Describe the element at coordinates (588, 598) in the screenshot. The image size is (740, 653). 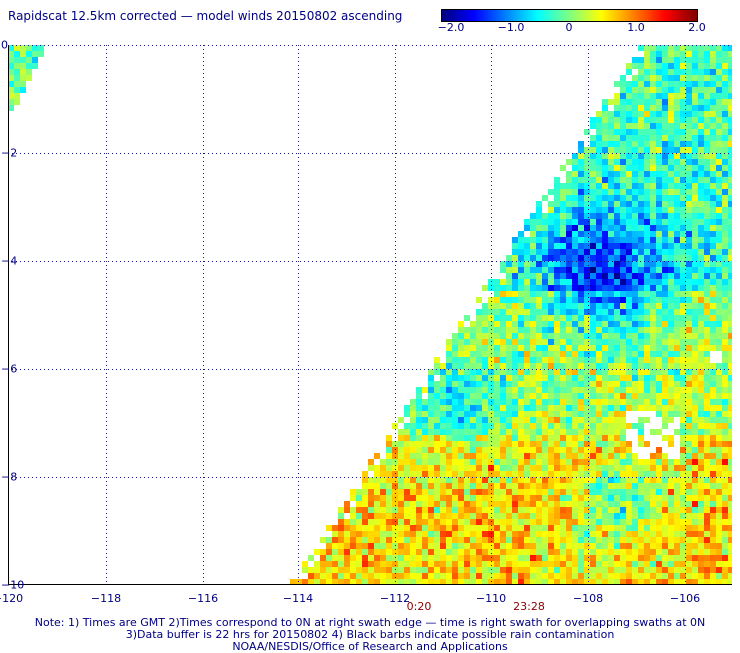
I see `longitude-label: −108` at that location.